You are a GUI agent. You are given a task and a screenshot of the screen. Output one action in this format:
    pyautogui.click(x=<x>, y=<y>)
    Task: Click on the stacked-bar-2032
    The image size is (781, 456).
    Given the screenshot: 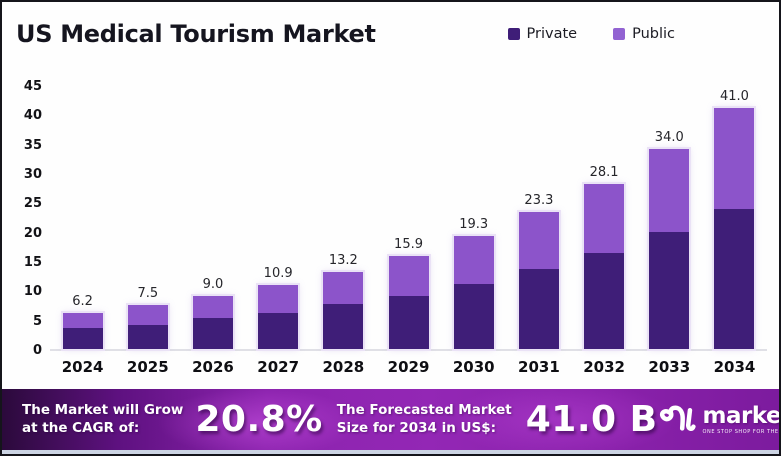 What is the action you would take?
    pyautogui.click(x=604, y=266)
    